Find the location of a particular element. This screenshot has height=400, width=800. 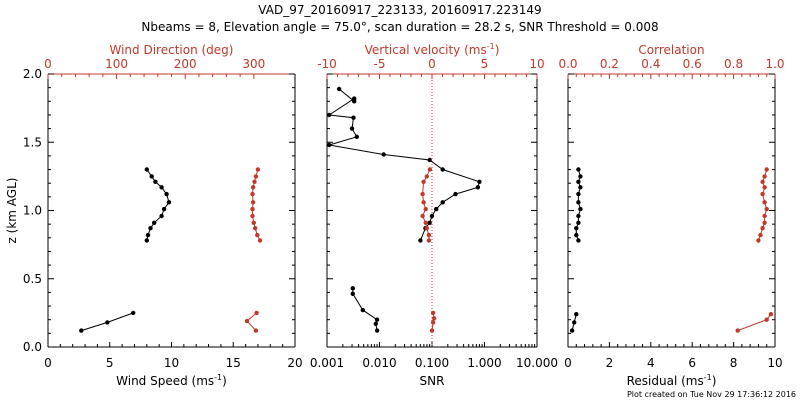

bottom-tick-label: 10.000 is located at coordinates (537, 363).